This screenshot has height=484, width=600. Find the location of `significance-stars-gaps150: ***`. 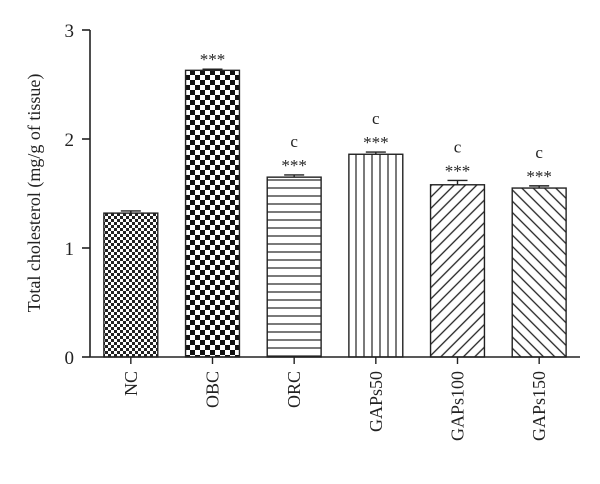

significance-stars-gaps150: *** is located at coordinates (539, 176).